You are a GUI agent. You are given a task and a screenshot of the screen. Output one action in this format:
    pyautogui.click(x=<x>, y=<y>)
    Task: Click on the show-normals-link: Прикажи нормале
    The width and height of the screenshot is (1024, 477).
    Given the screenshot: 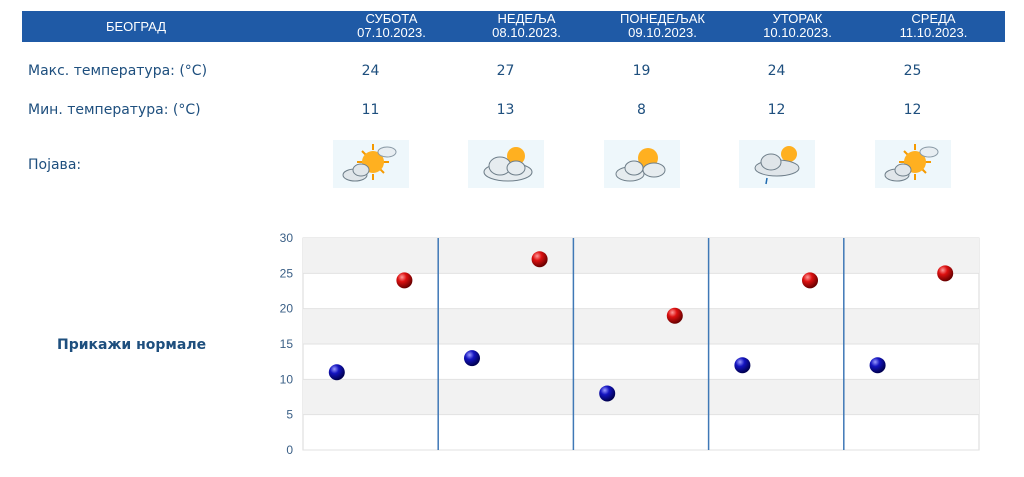 What is the action you would take?
    pyautogui.click(x=132, y=345)
    